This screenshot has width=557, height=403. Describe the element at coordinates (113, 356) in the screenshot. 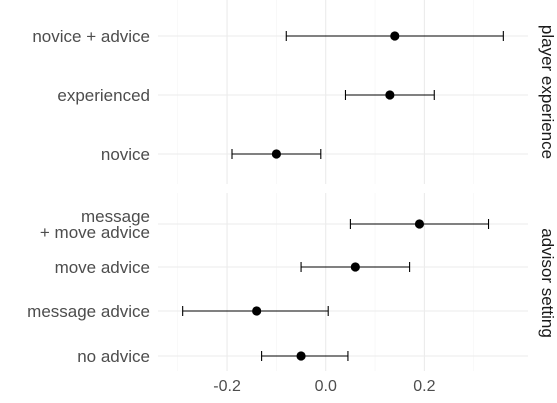

I see `category-label: no advice` at that location.